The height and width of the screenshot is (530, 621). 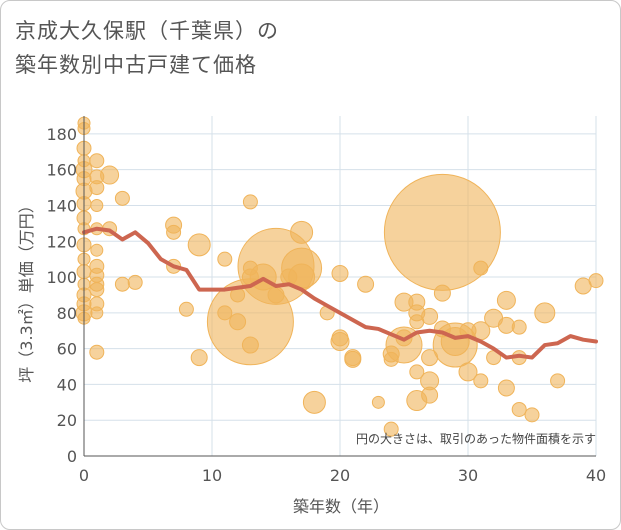 I want to click on y-tick-label: 160, so click(x=61, y=170).